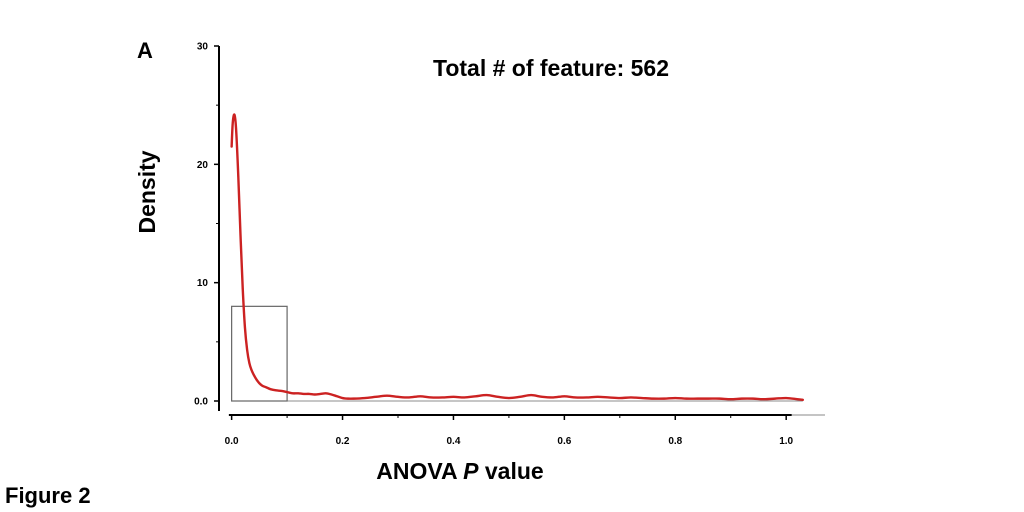 The width and height of the screenshot is (1024, 512). What do you see at coordinates (203, 283) in the screenshot?
I see `y-tick-label: 10` at bounding box center [203, 283].